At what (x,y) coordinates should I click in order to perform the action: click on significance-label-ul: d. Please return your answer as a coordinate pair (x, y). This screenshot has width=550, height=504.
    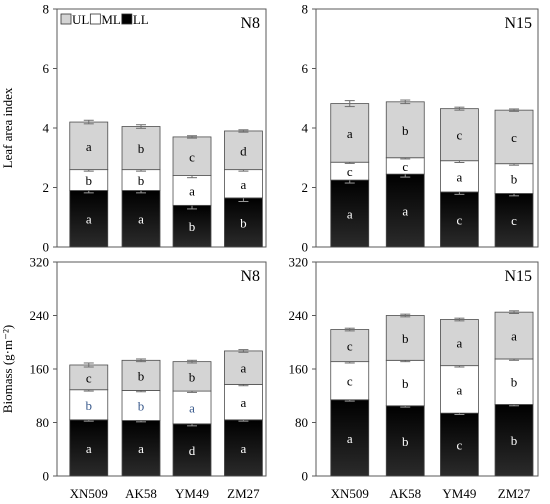
    Looking at the image, I should click on (243, 150).